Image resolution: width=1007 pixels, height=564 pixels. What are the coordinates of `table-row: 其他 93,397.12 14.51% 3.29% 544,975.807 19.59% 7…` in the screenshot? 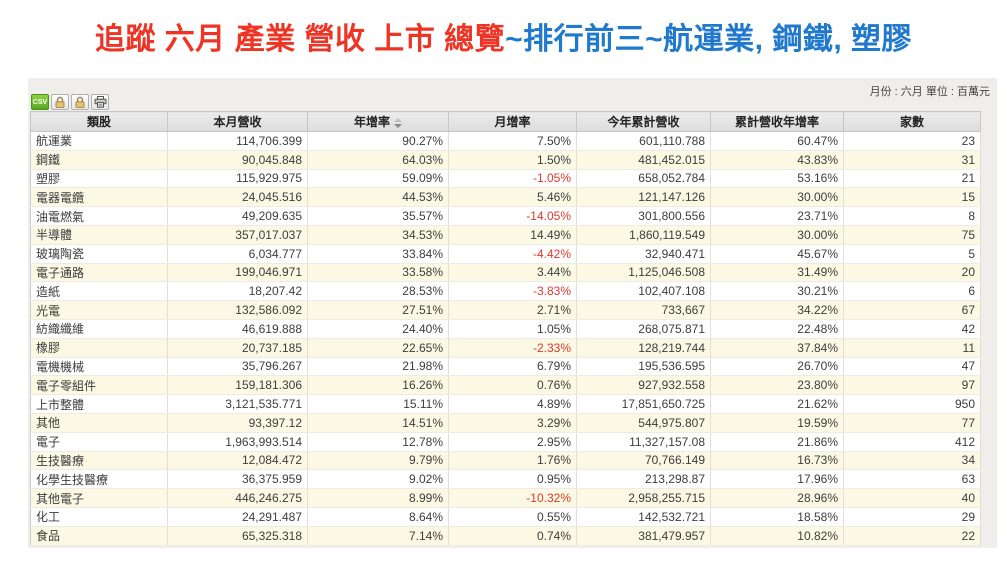 It's located at (505, 423).